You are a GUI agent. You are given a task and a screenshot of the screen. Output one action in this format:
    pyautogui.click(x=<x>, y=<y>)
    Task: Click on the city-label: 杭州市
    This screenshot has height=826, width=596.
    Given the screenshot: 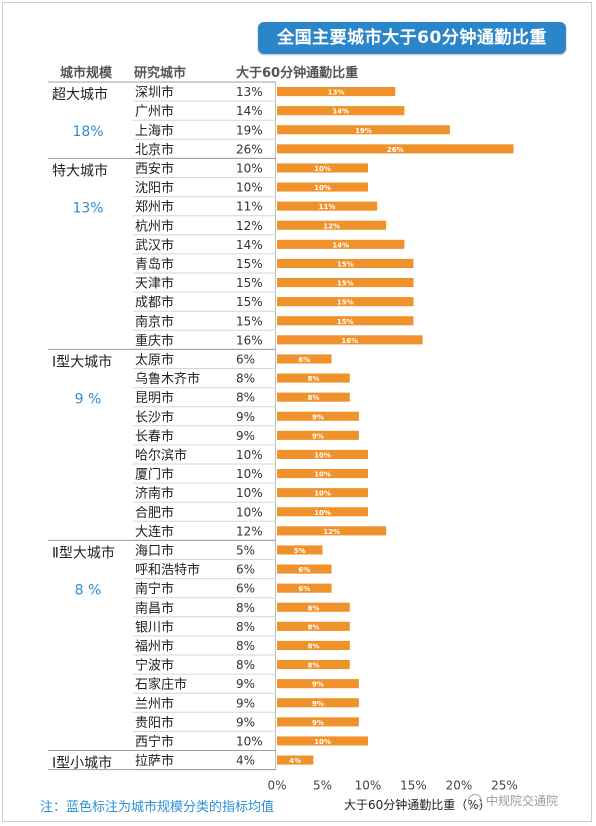 What is the action you would take?
    pyautogui.click(x=154, y=226)
    